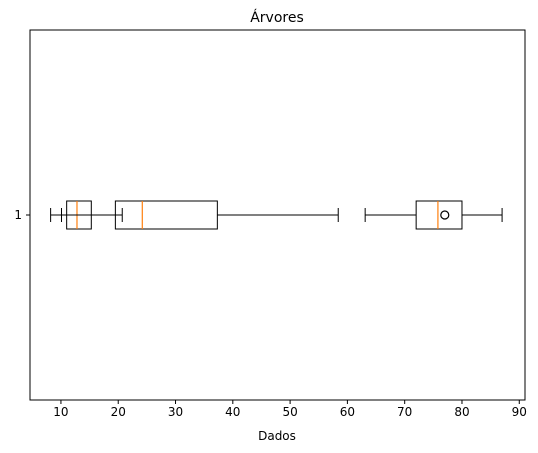 Image resolution: width=538 pixels, height=453 pixels. What do you see at coordinates (277, 17) in the screenshot?
I see `chart-title: Árvores` at bounding box center [277, 17].